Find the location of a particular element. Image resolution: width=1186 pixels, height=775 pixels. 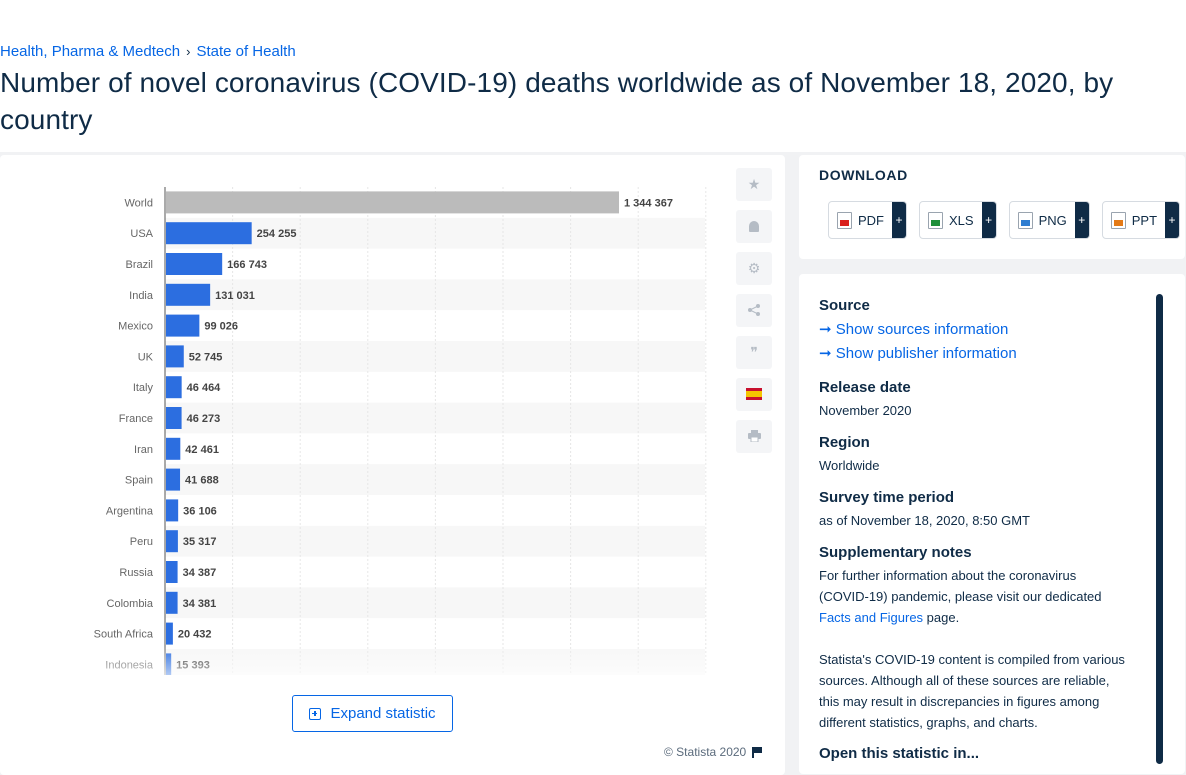

share-button is located at coordinates (754, 310).